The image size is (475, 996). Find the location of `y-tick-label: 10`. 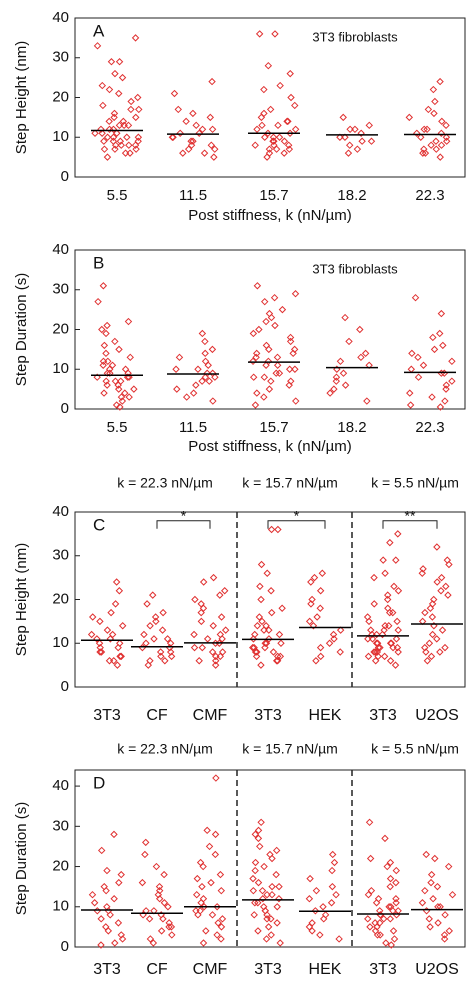

y-tick-label: 10 is located at coordinates (60, 136).